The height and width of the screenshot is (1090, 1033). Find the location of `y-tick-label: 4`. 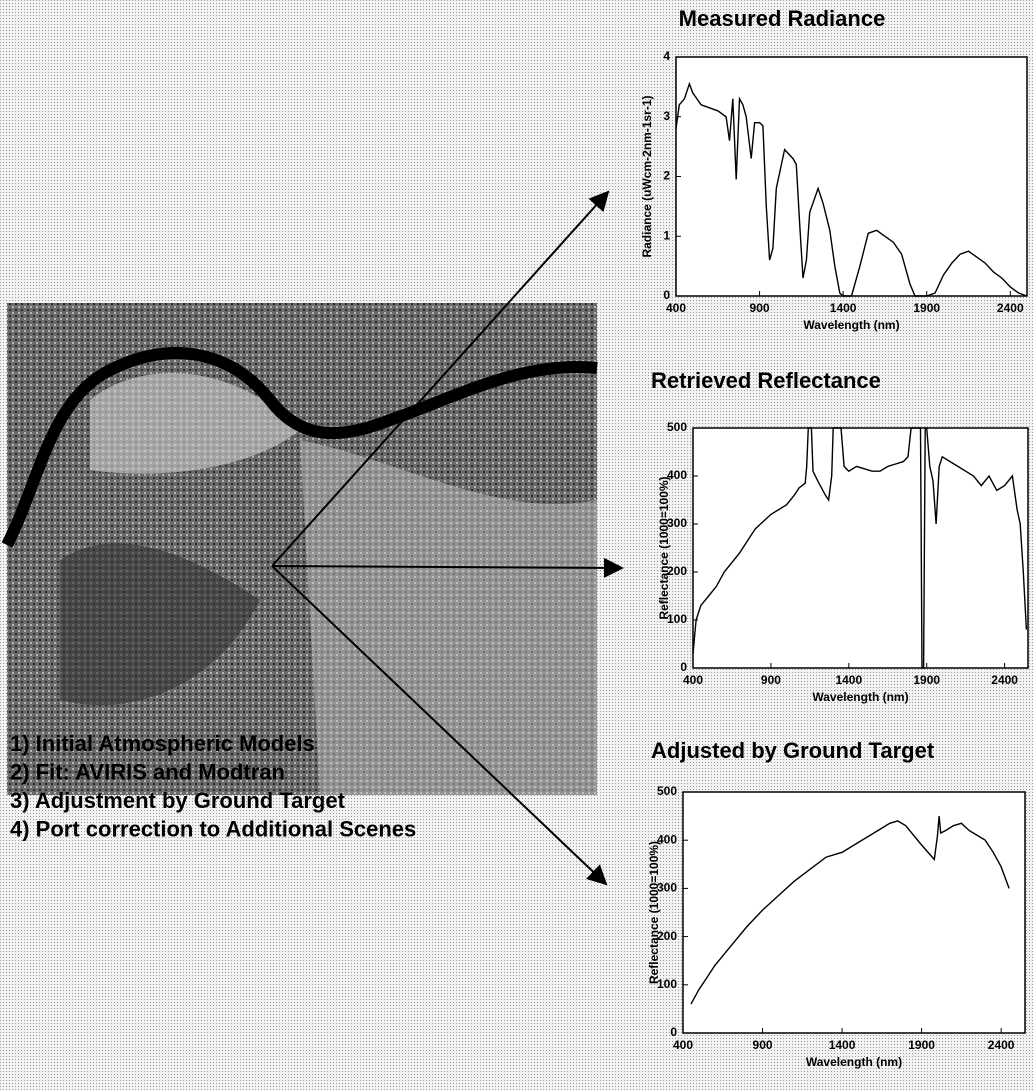

y-tick-label: 4 is located at coordinates (666, 56).